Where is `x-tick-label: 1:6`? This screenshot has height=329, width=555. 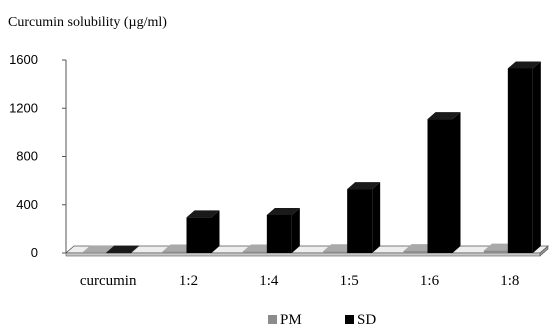
x-tick-label: 1:6 is located at coordinates (430, 281).